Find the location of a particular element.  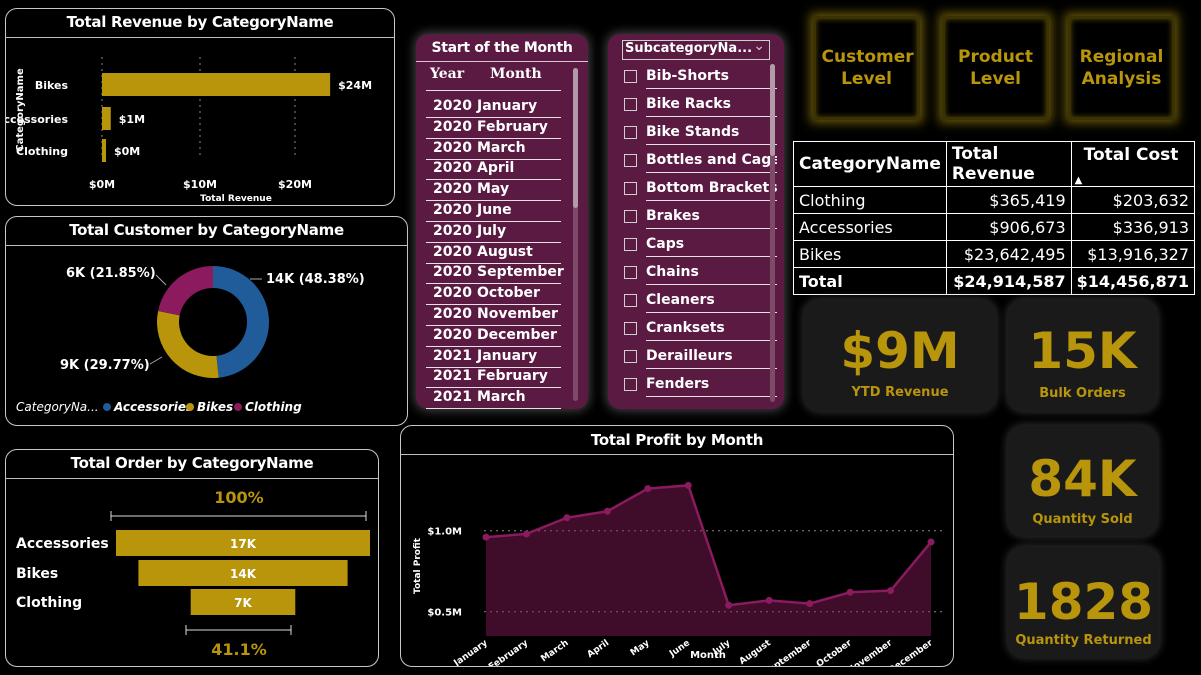

product-level-button: Product Level is located at coordinates (995, 68).